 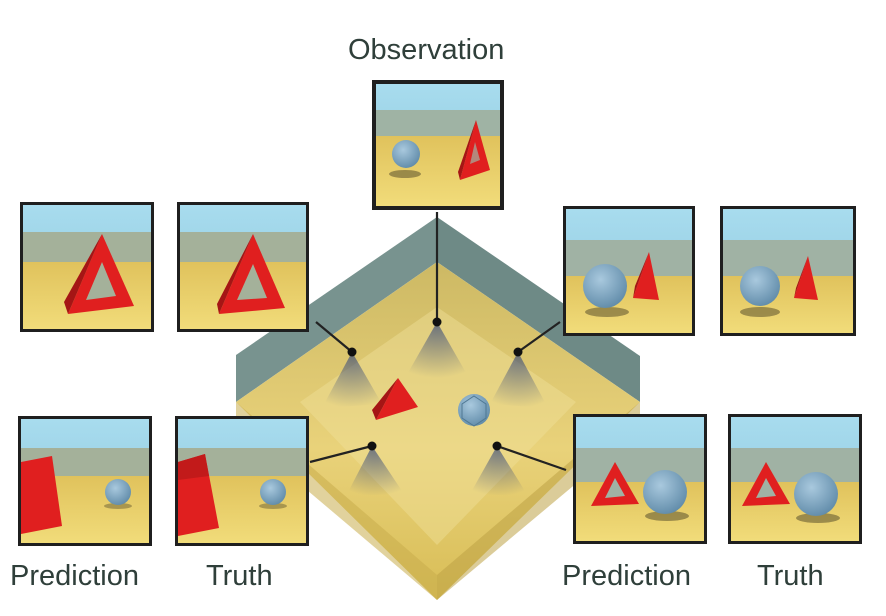 I want to click on red-triangle-prism-icon, so click(x=395, y=399).